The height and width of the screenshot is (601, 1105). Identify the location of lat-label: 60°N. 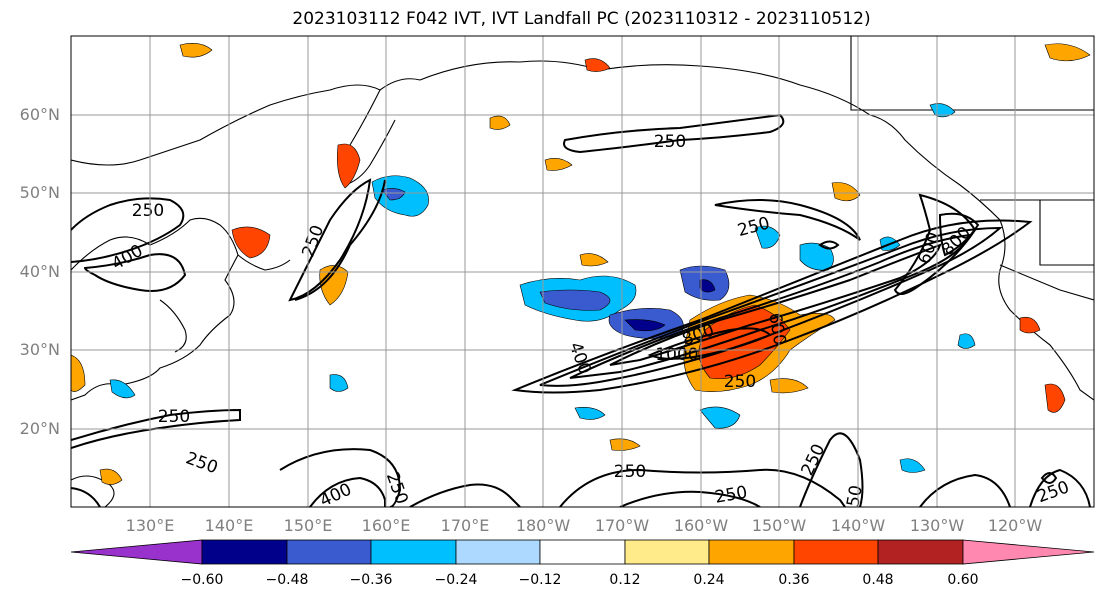
(39, 114).